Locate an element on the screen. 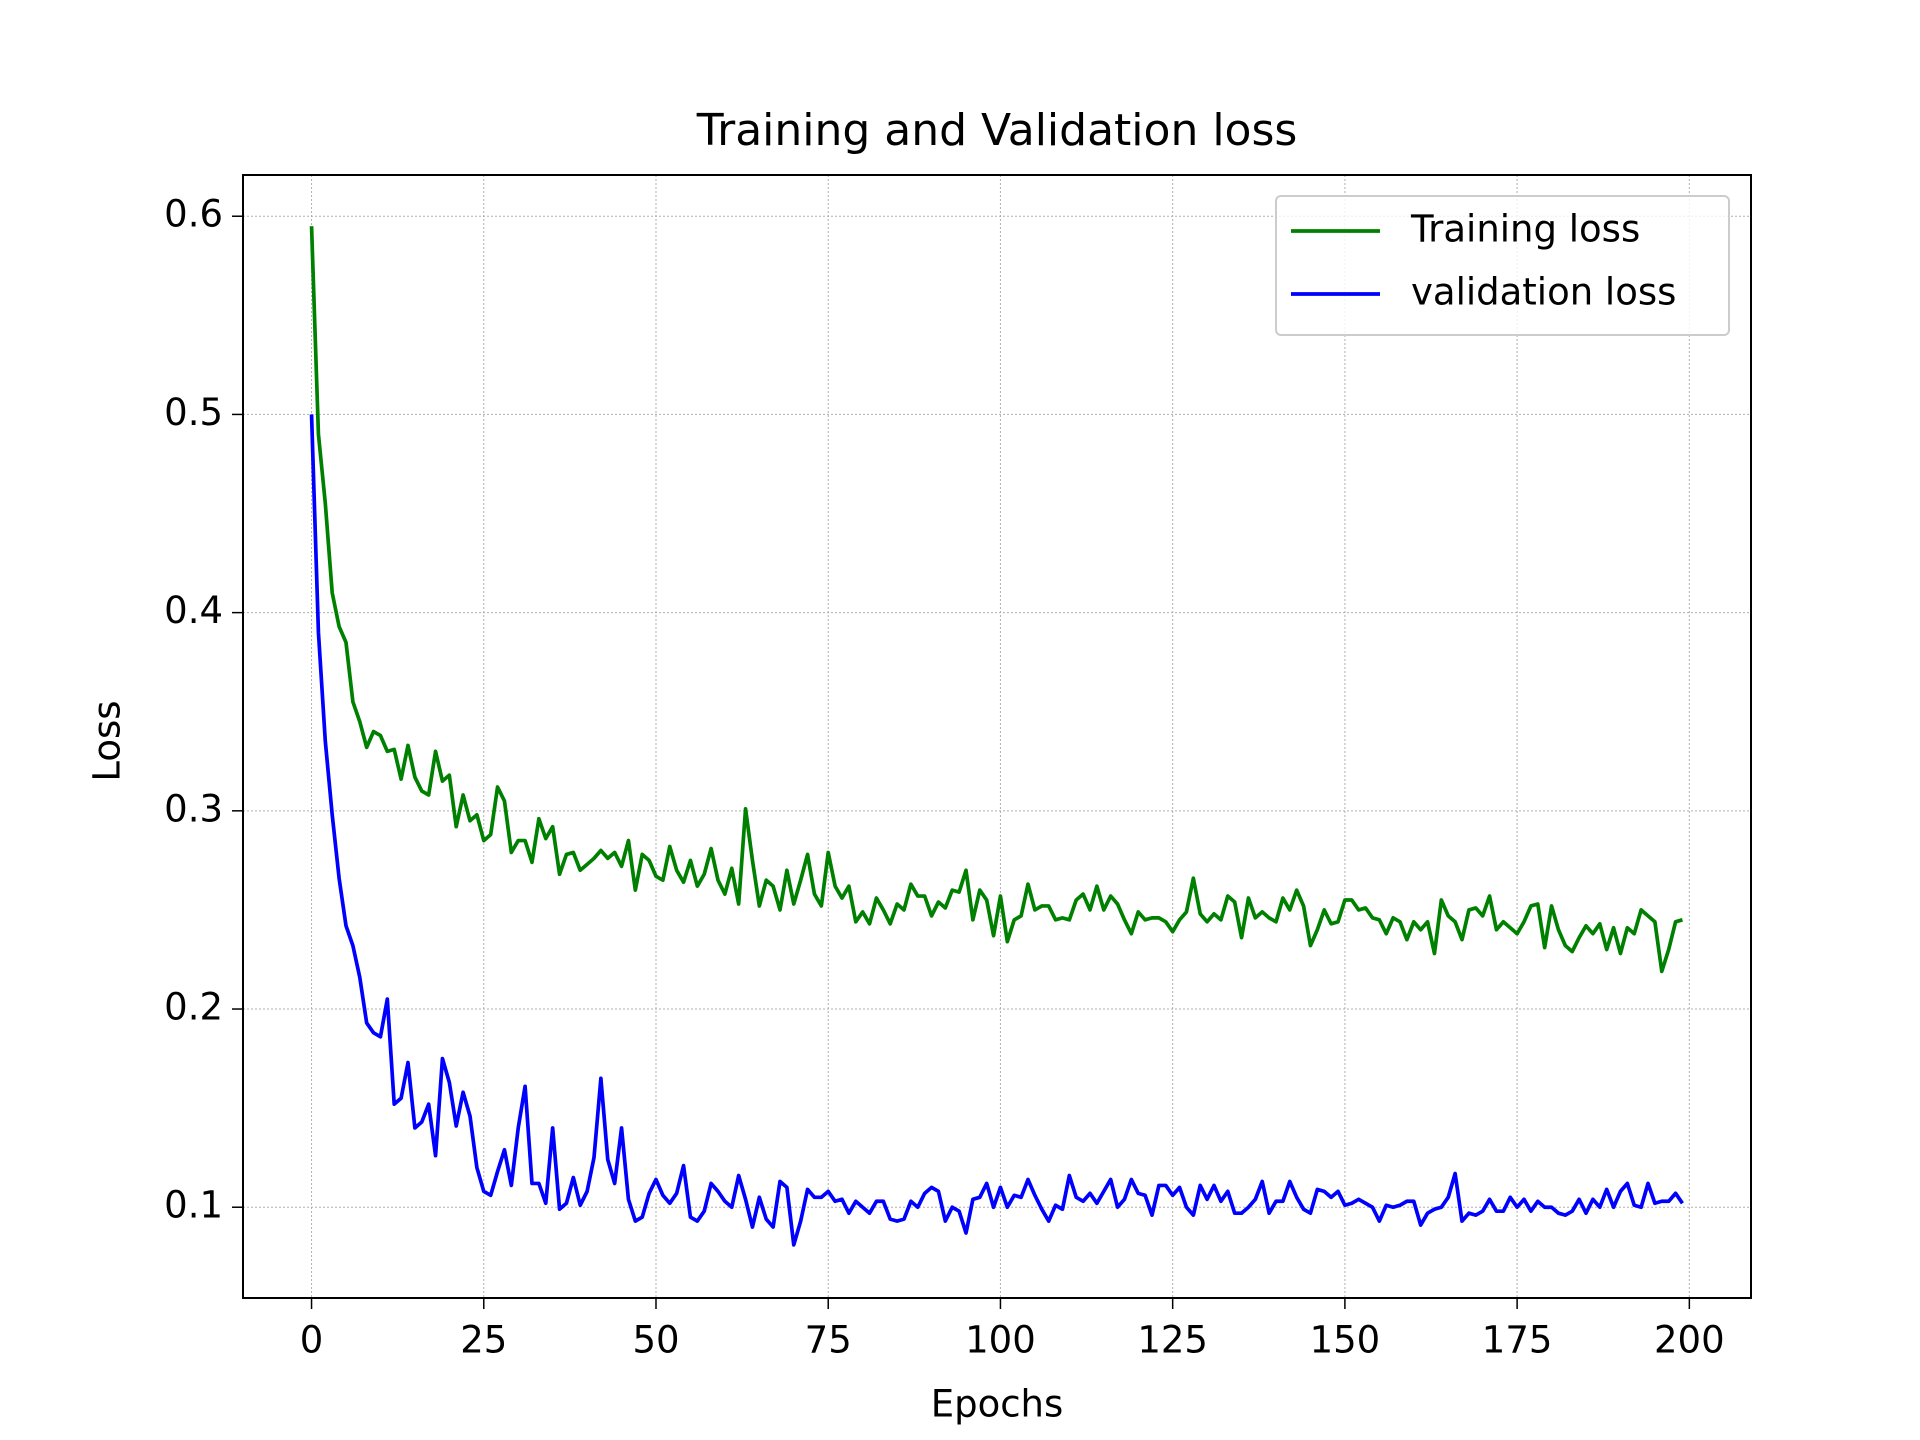 The height and width of the screenshot is (1440, 1920). legend-label: Training loss is located at coordinates (1525, 229).